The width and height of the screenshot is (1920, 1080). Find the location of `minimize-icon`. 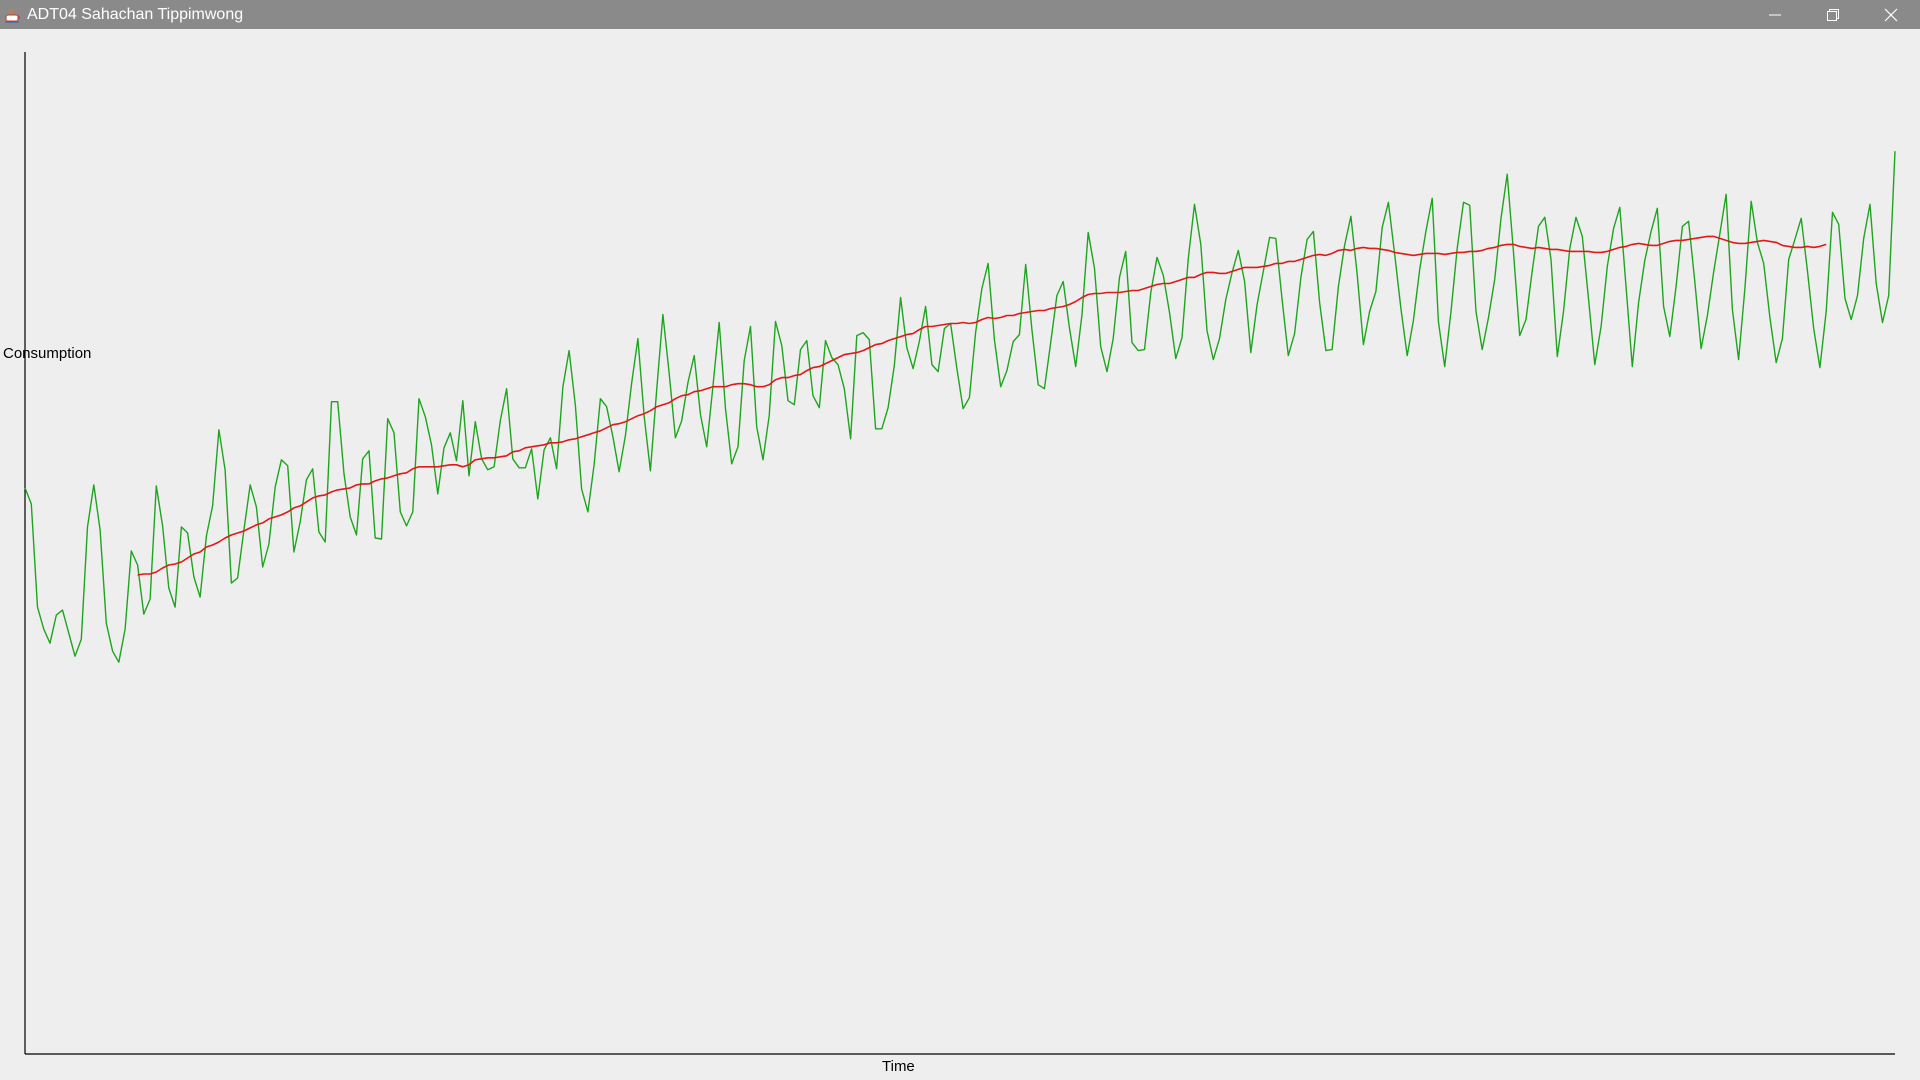

minimize-icon is located at coordinates (1775, 14).